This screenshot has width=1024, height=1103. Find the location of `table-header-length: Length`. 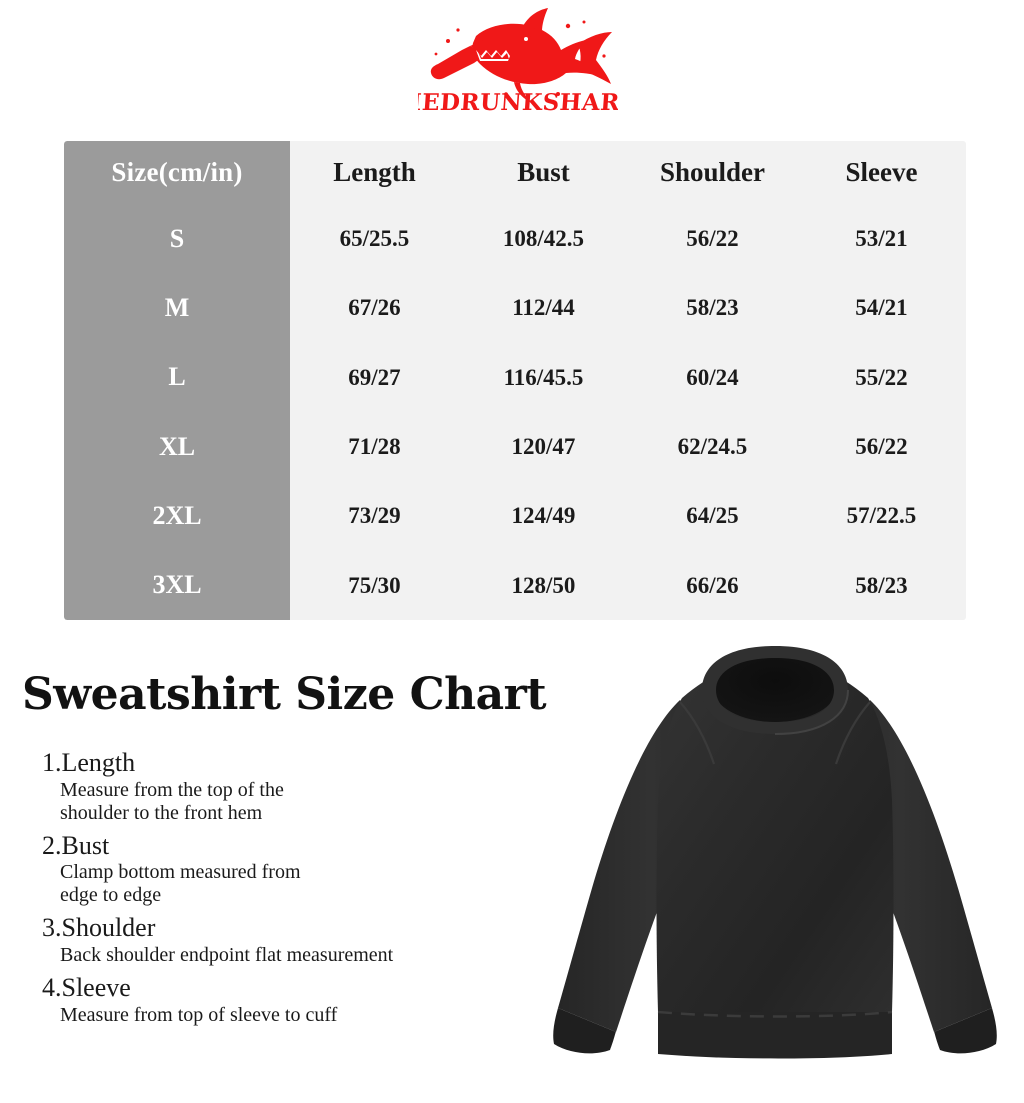

table-header-length: Length is located at coordinates (374, 172).